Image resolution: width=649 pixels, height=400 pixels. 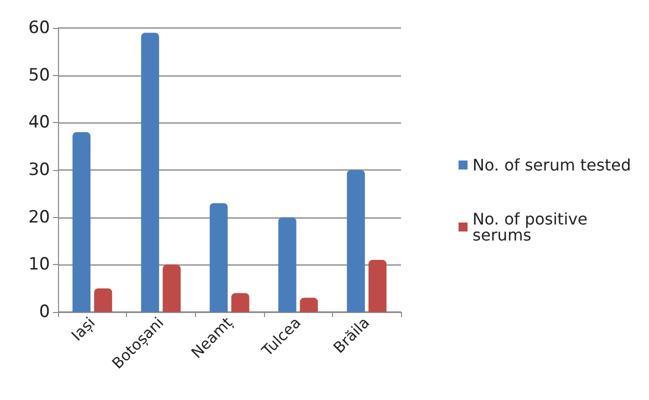 What do you see at coordinates (83, 329) in the screenshot?
I see `x-tick-label: Iași` at bounding box center [83, 329].